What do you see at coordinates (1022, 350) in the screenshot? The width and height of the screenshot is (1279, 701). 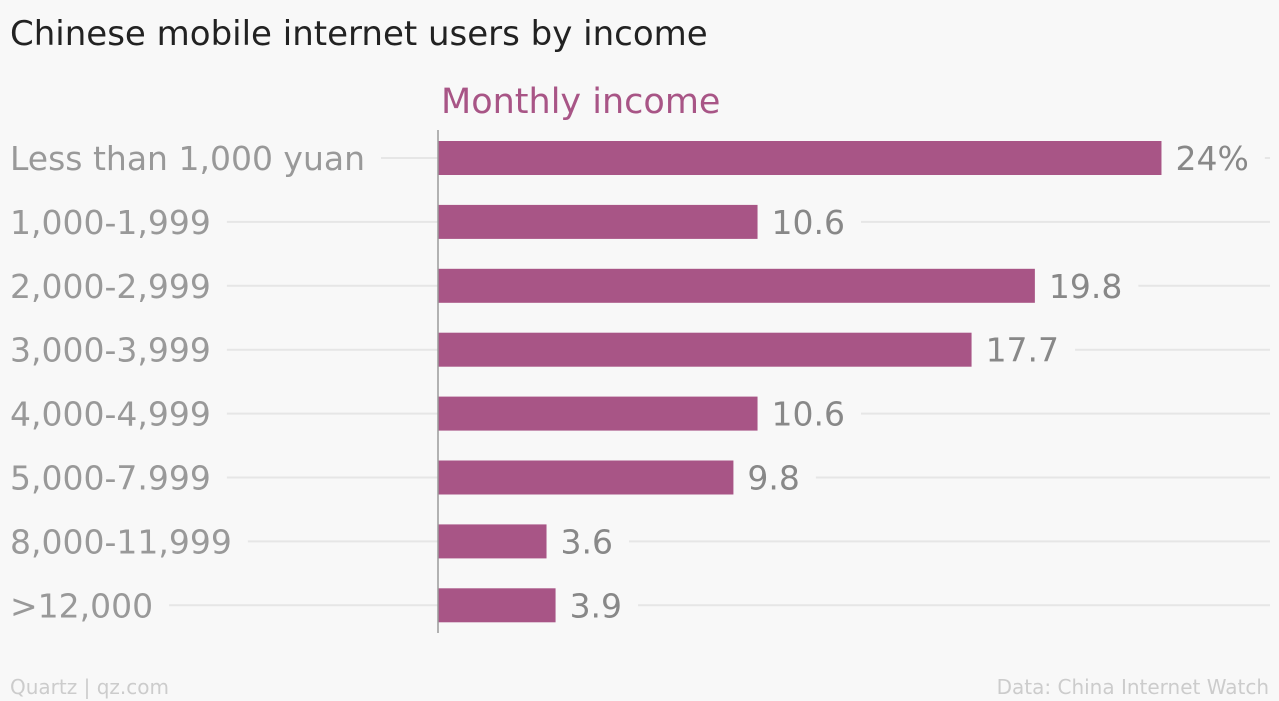 I see `value-label: 17.7` at bounding box center [1022, 350].